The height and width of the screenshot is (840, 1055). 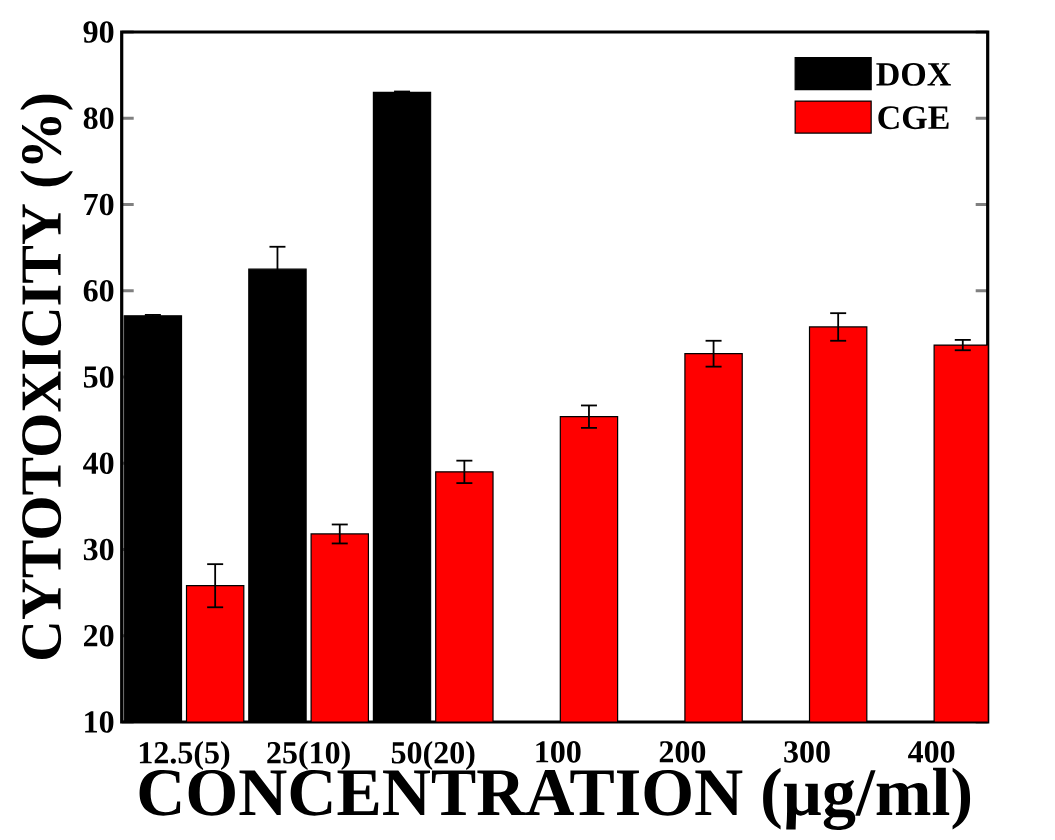 What do you see at coordinates (98, 32) in the screenshot?
I see `y-tick-label: 90` at bounding box center [98, 32].